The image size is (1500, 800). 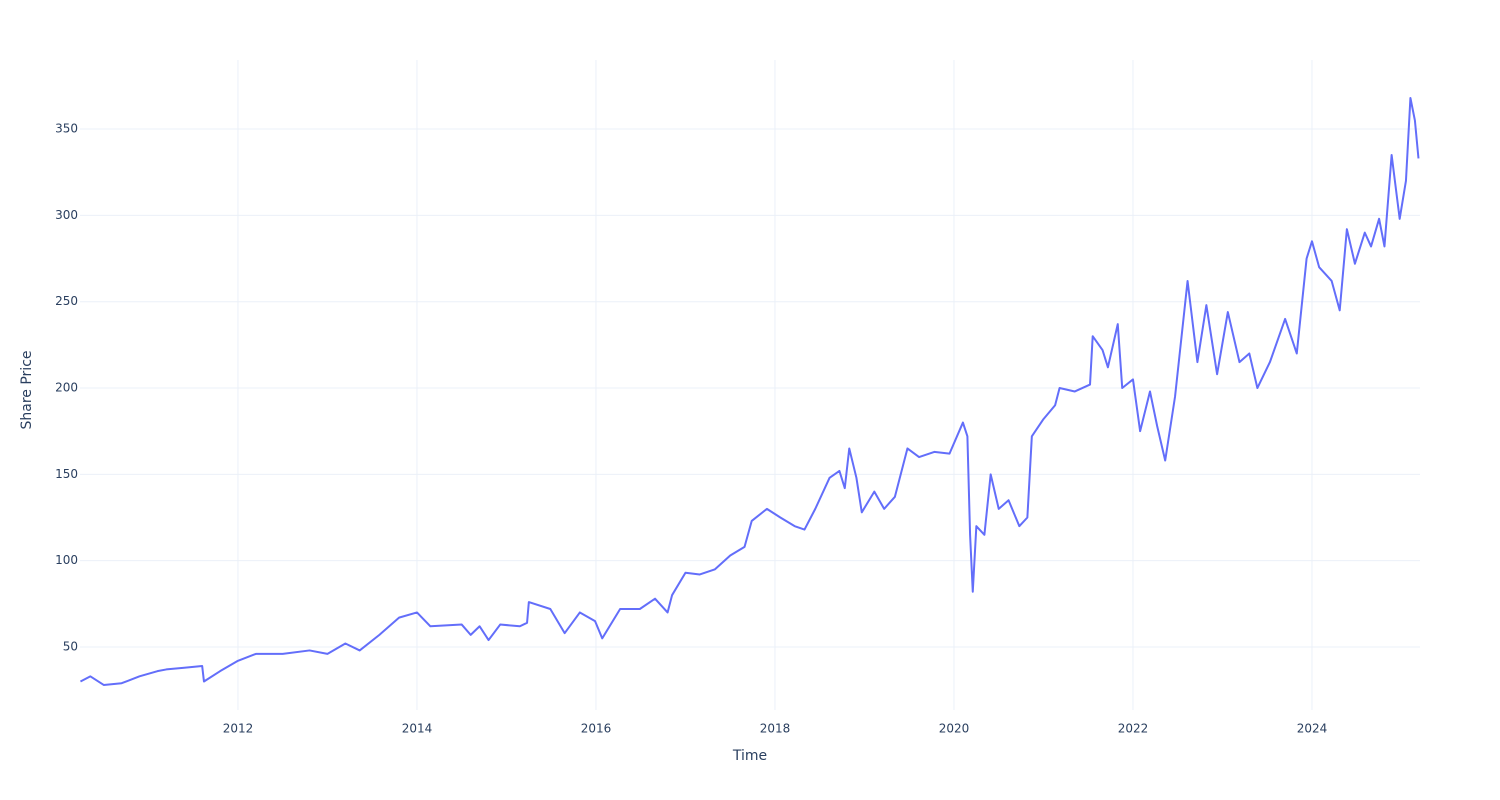 I want to click on y-tick-label: 100, so click(x=66, y=560).